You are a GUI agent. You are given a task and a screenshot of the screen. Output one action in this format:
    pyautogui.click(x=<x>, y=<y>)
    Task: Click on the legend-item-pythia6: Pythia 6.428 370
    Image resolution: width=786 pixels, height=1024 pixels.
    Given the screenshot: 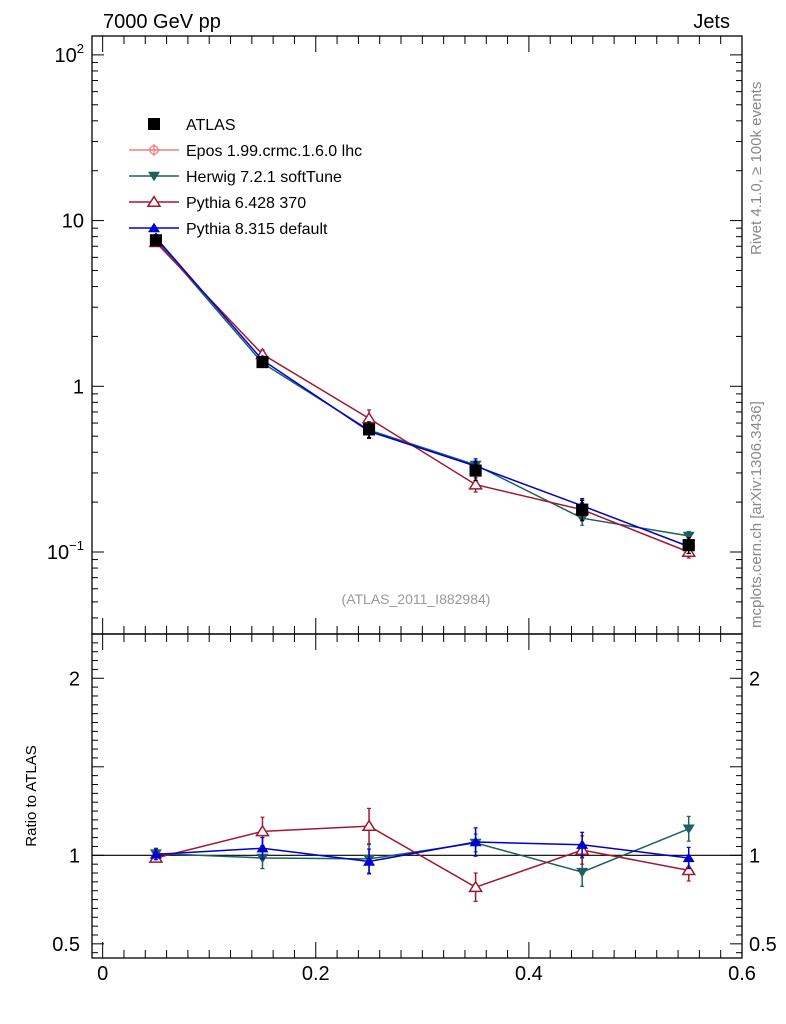 What is the action you would take?
    pyautogui.click(x=217, y=203)
    